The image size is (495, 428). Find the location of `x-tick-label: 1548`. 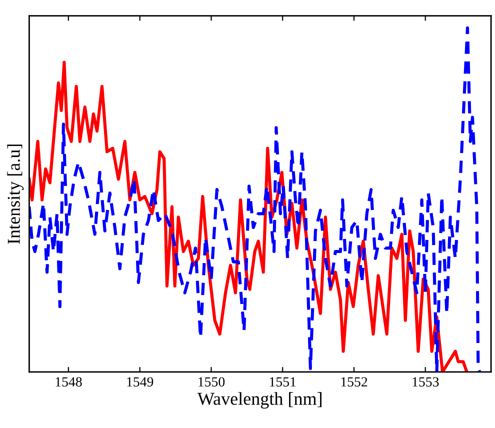

x-tick-label: 1548 is located at coordinates (69, 382).